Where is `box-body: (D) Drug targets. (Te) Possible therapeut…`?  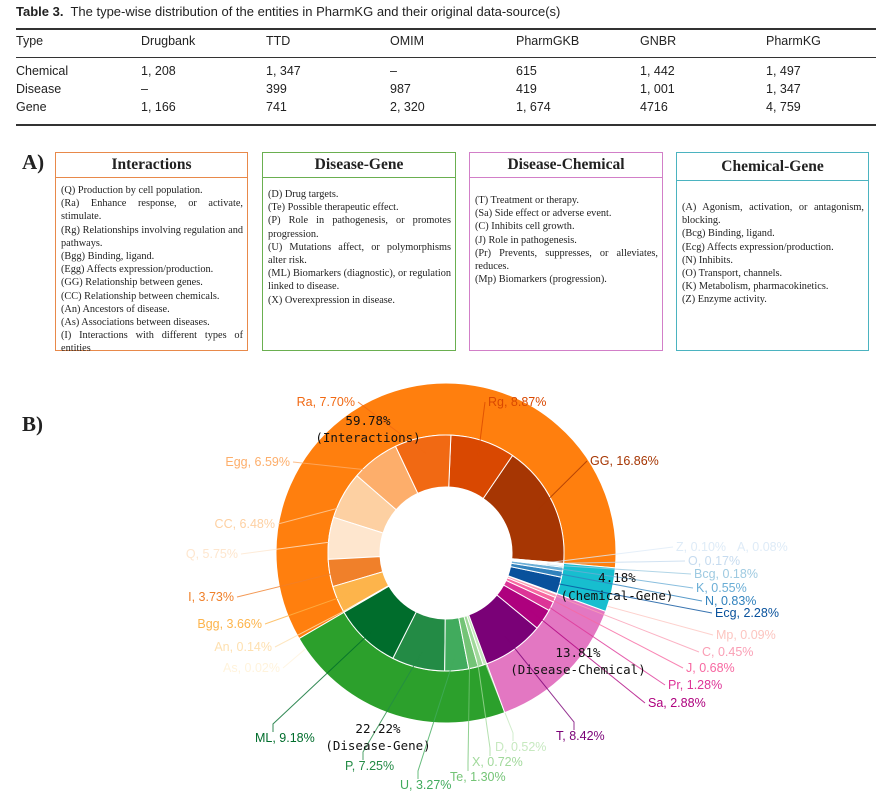 box-body: (D) Drug targets. (Te) Possible therapeut… is located at coordinates (359, 242).